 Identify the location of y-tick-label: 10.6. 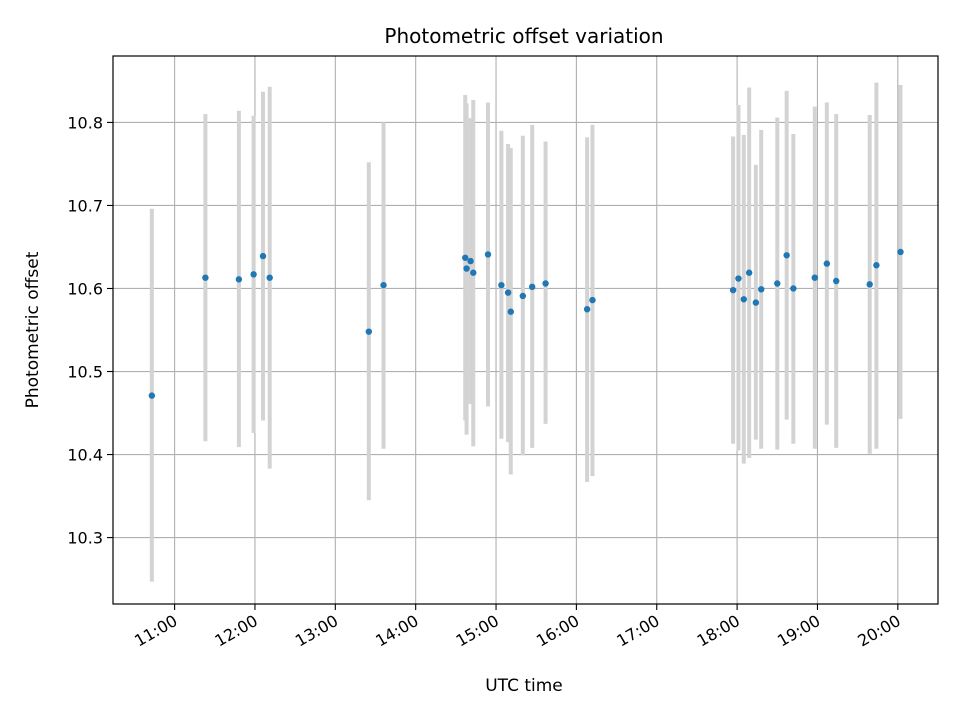
(85, 288).